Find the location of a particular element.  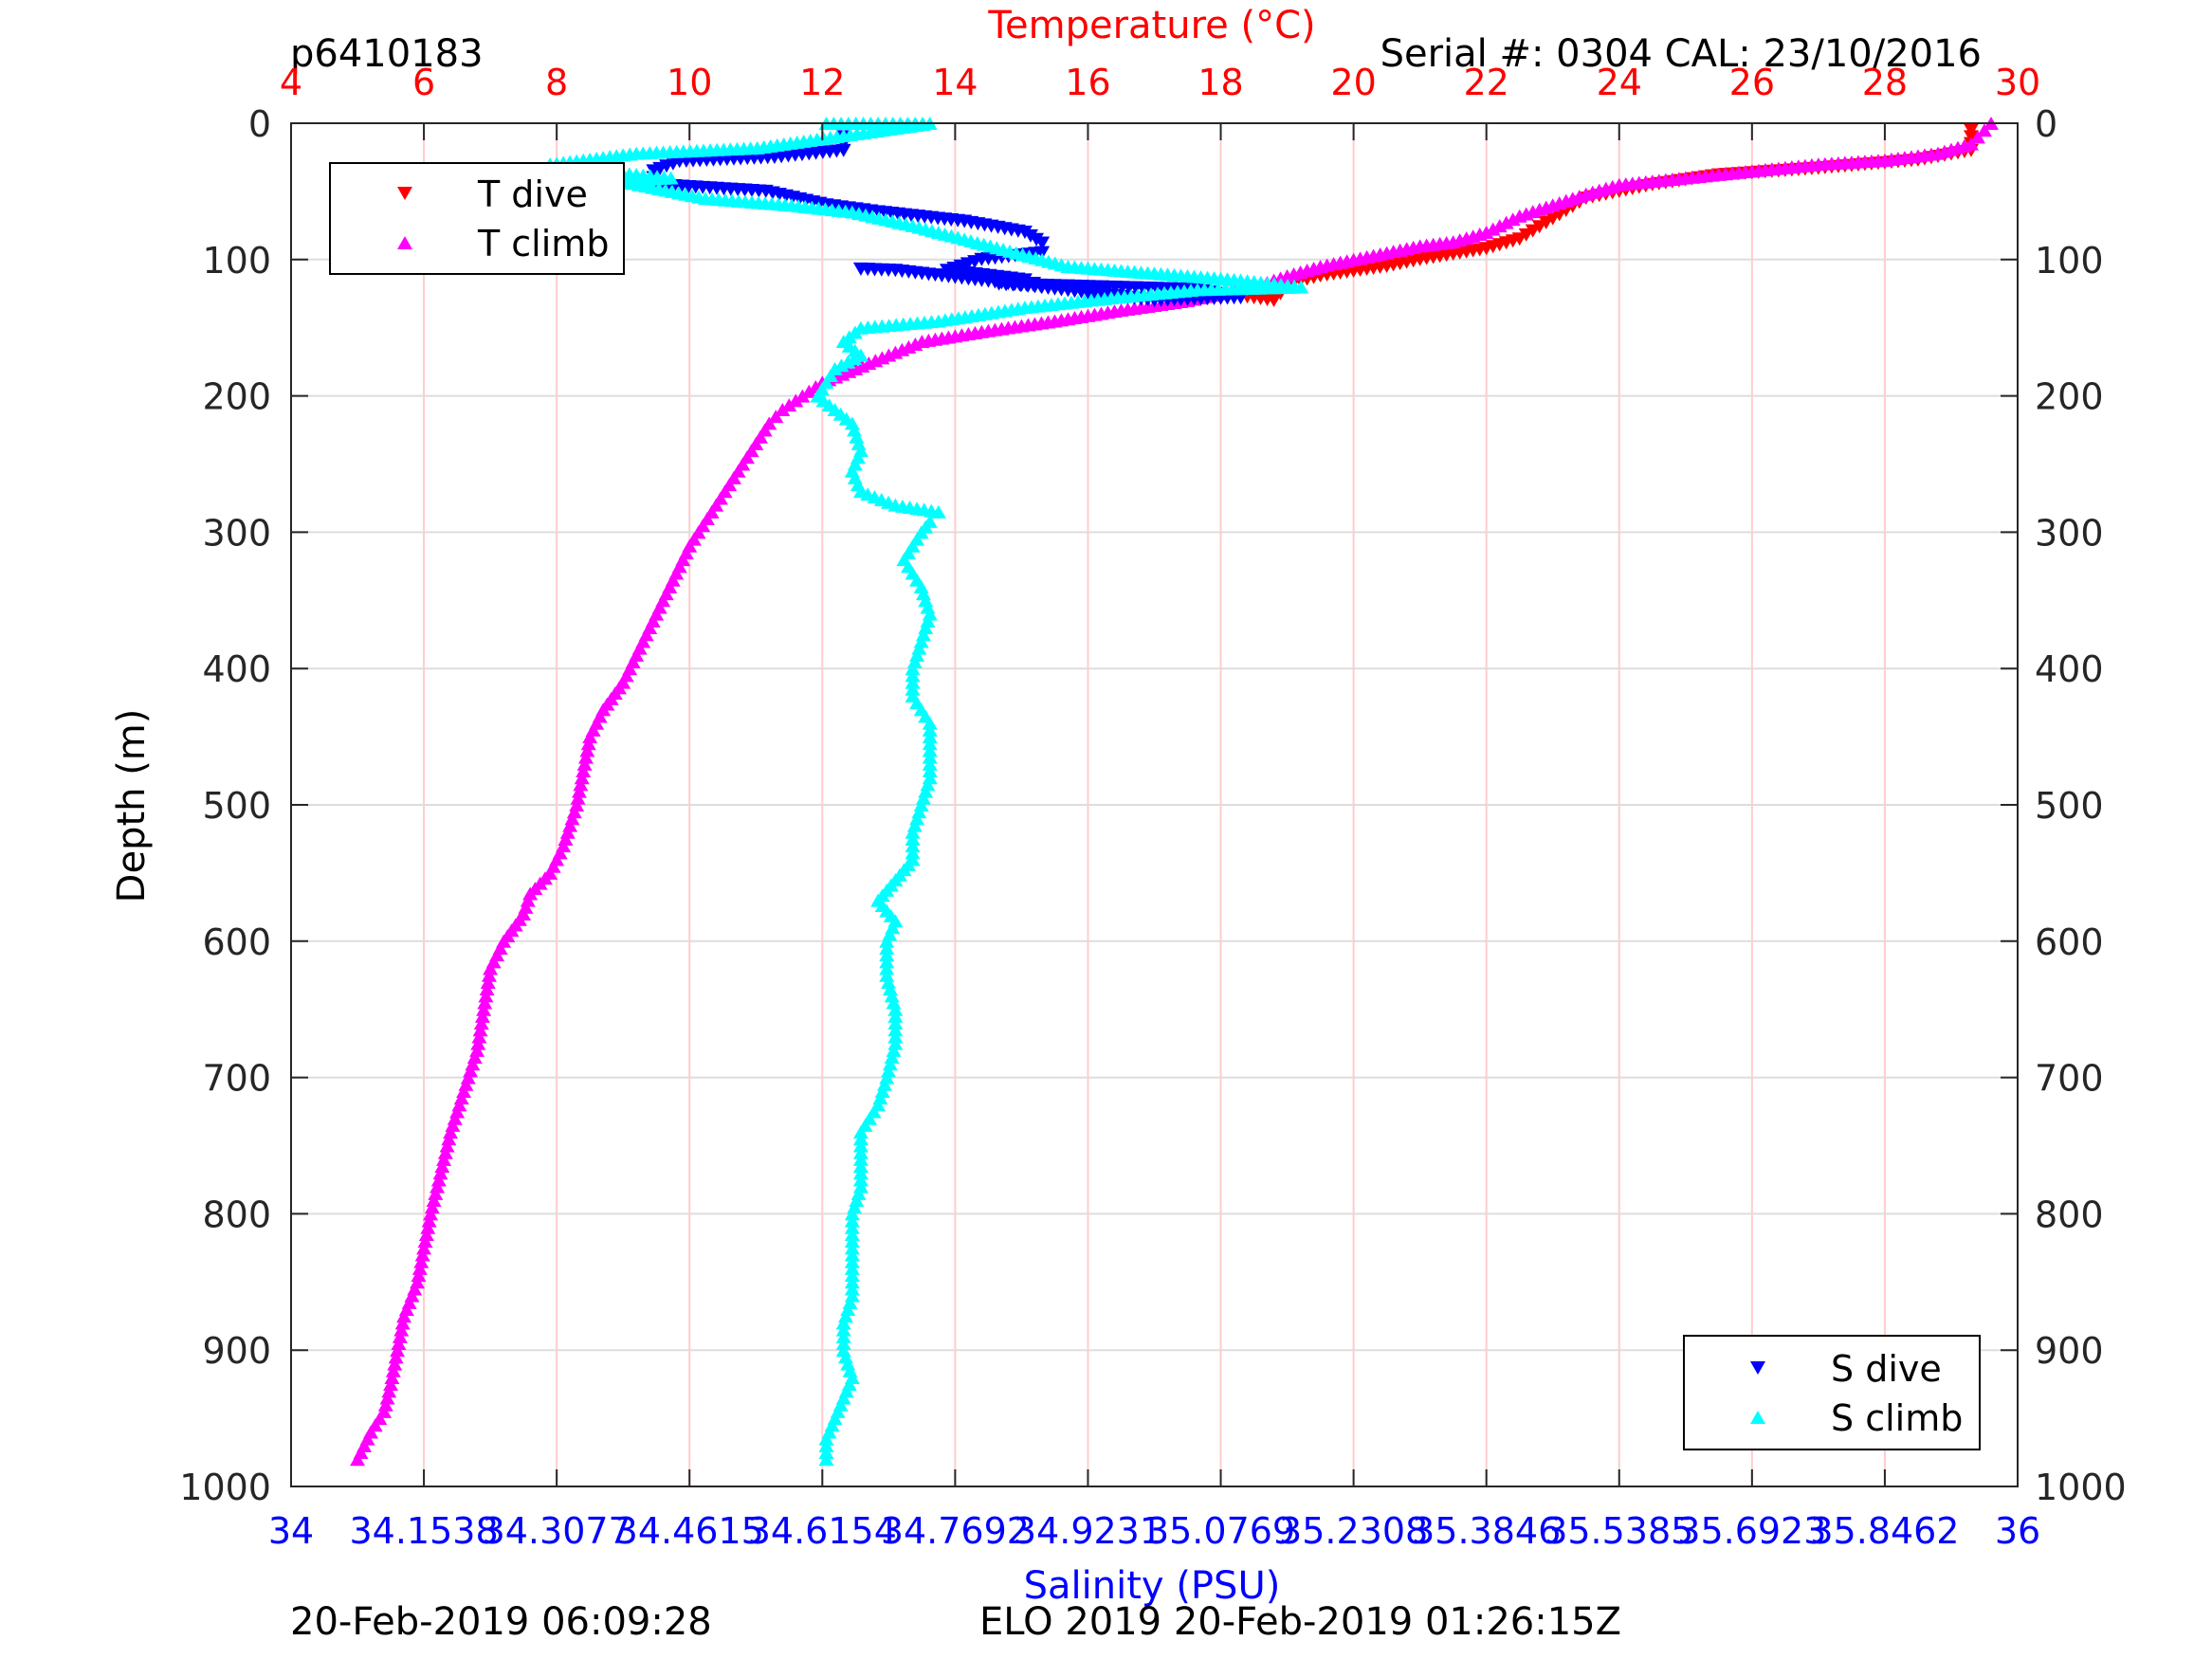

depth-tick-label-left: 900 is located at coordinates (236, 1351).